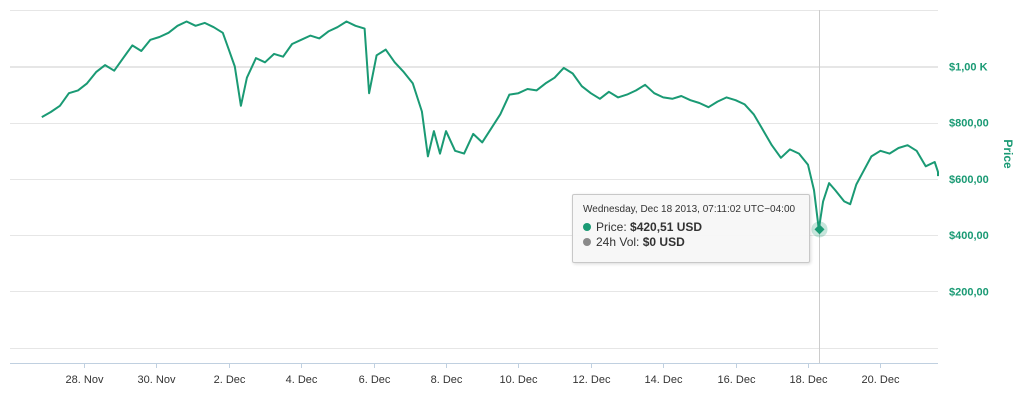 The width and height of the screenshot is (1024, 405). I want to click on tooltip-price-row: Price: $420,51 USD, so click(691, 227).